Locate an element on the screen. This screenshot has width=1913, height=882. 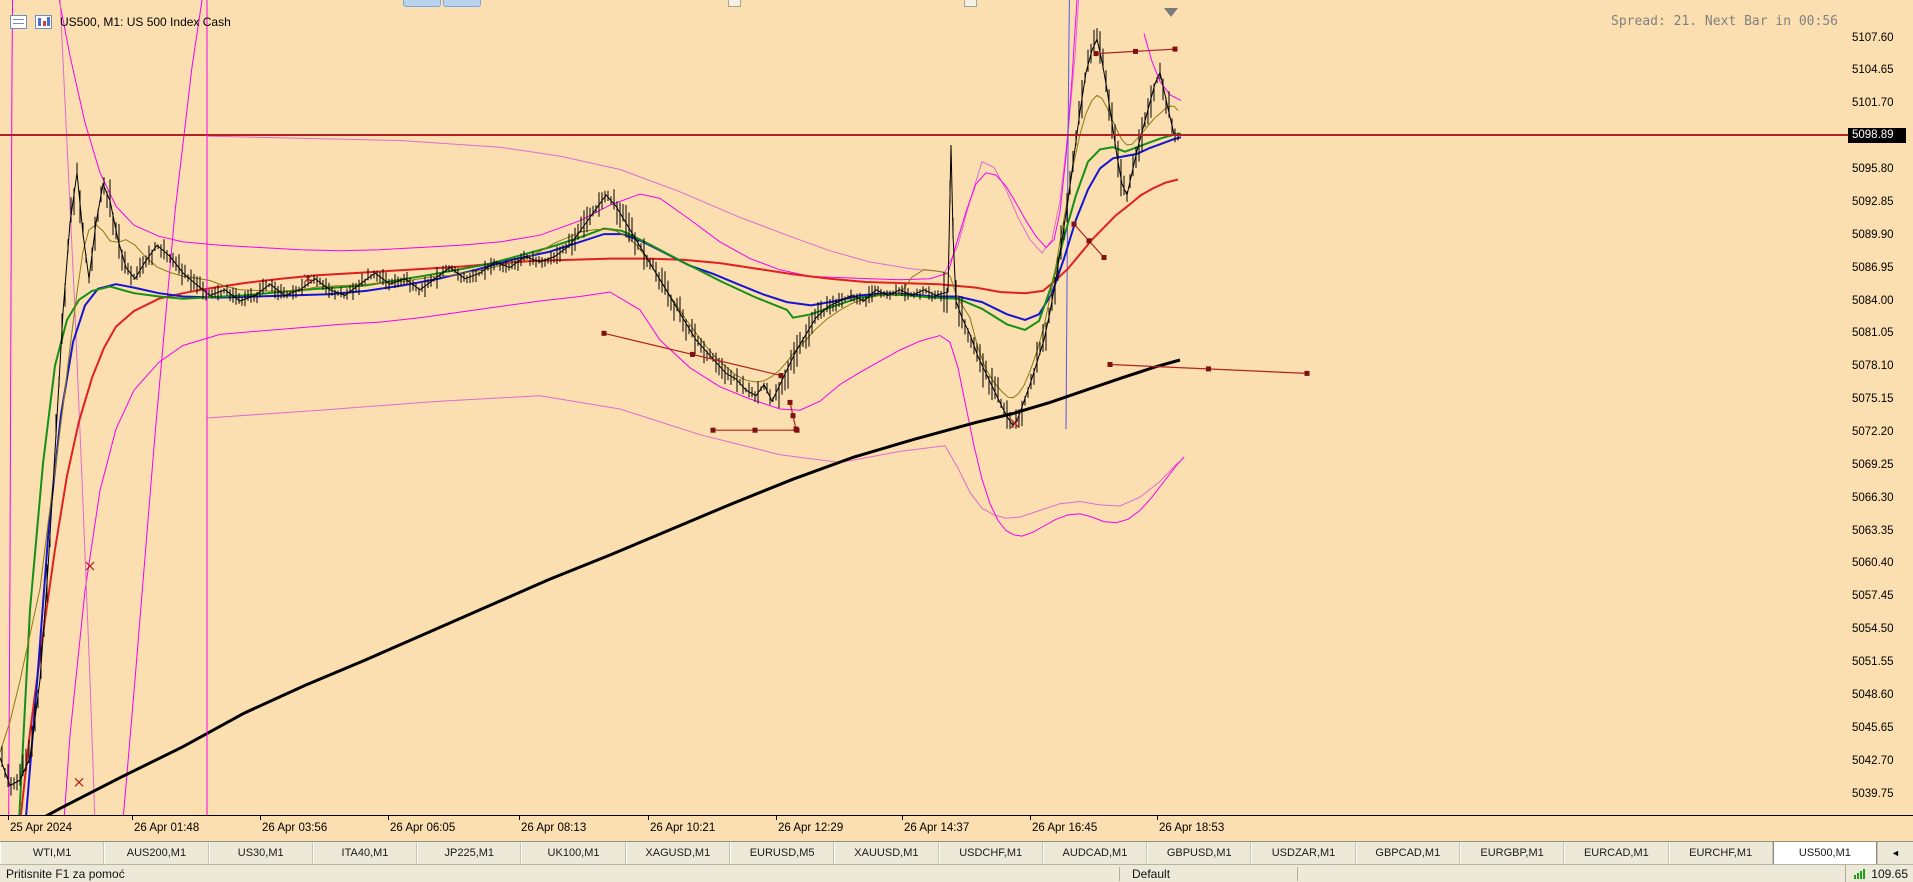
series-band-lower-outer is located at coordinates (692, 457).